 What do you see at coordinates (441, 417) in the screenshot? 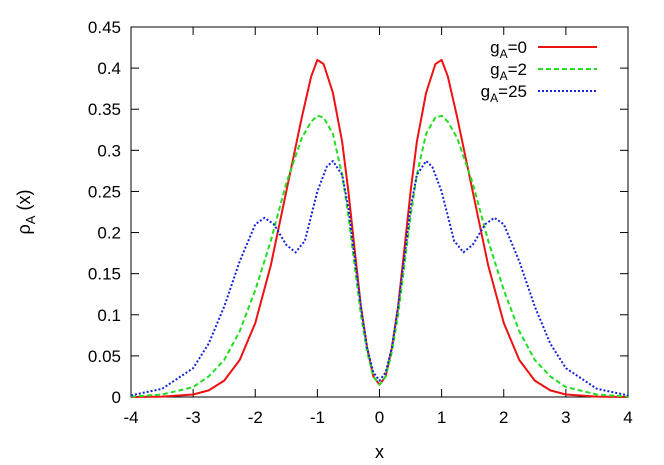
I see `x-tick-label: 1` at bounding box center [441, 417].